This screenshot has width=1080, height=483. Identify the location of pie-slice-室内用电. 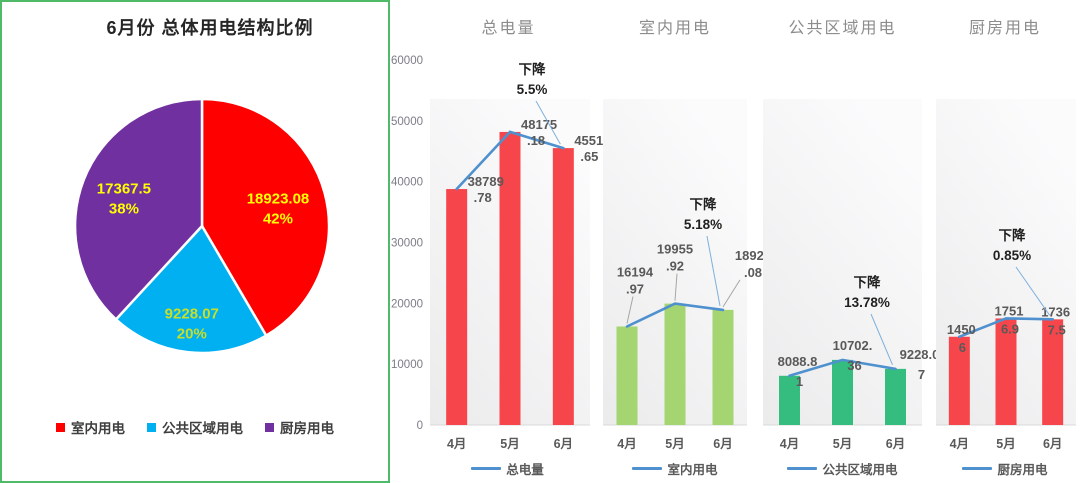
(265, 217).